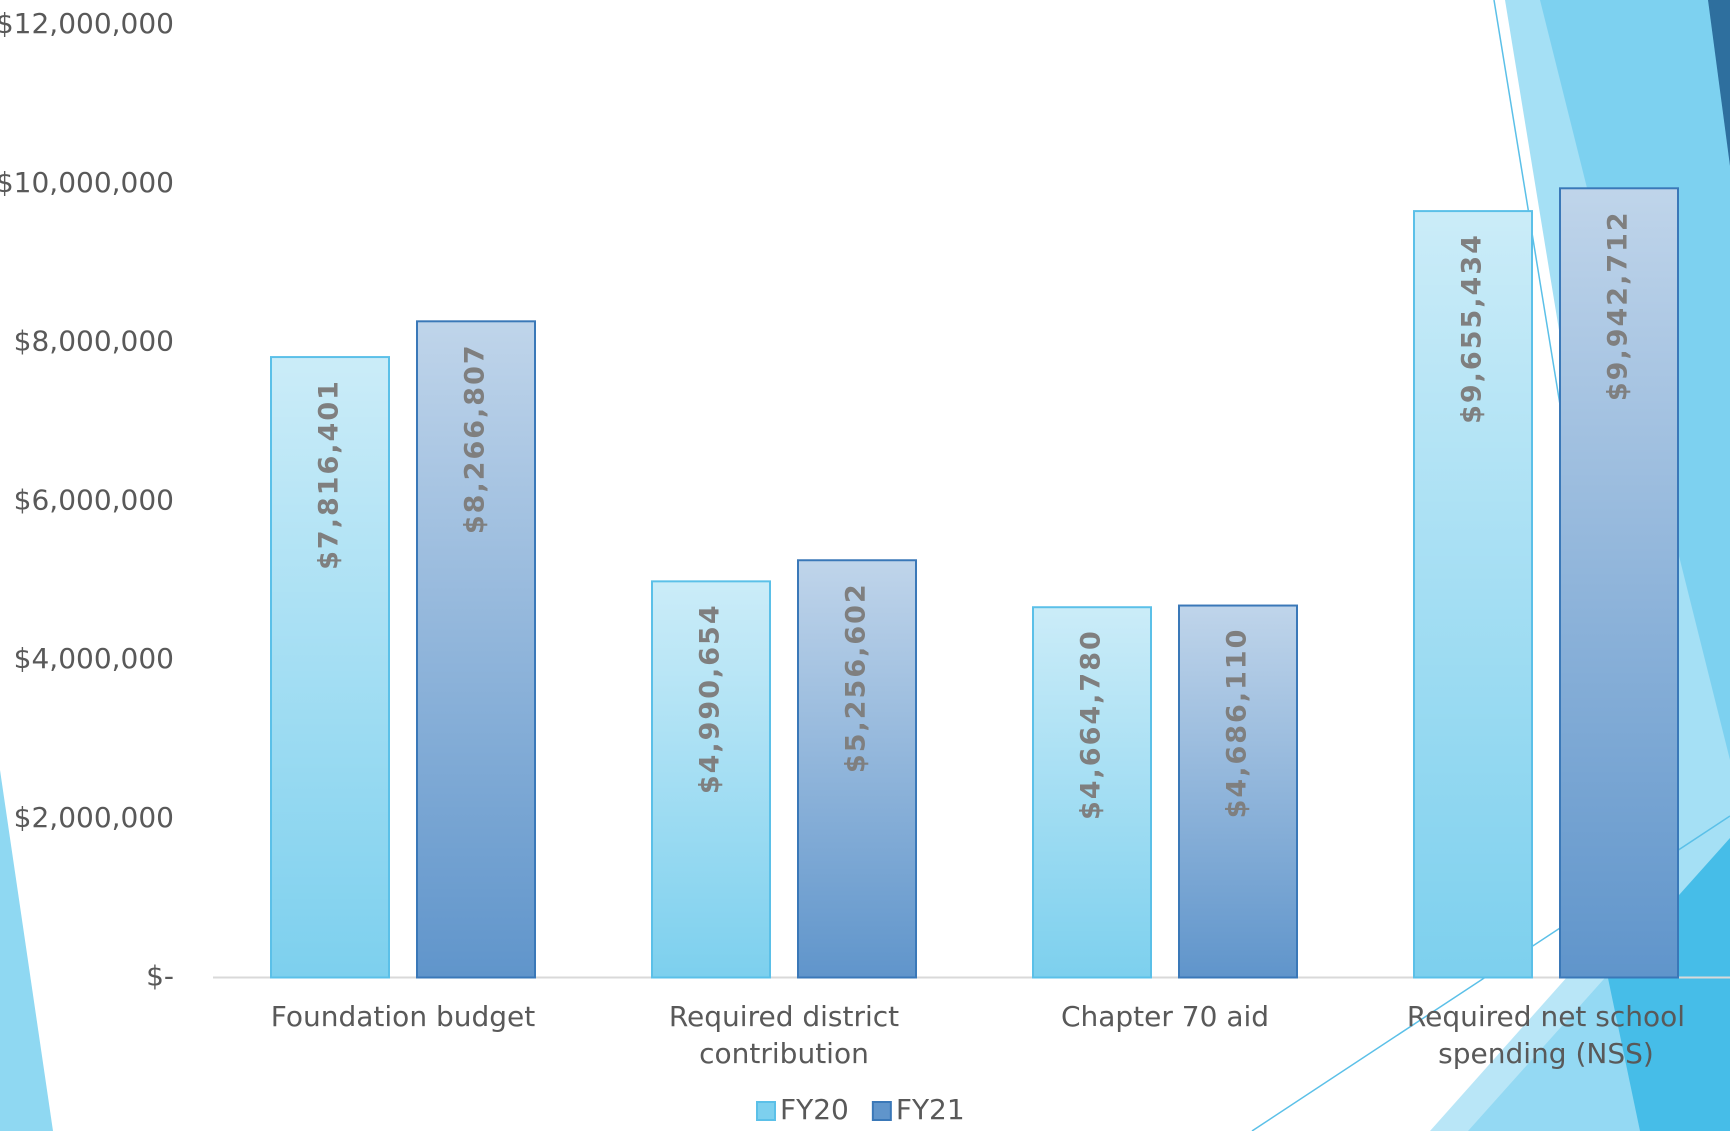  What do you see at coordinates (1237, 723) in the screenshot?
I see `value-label: $4,686,110` at bounding box center [1237, 723].